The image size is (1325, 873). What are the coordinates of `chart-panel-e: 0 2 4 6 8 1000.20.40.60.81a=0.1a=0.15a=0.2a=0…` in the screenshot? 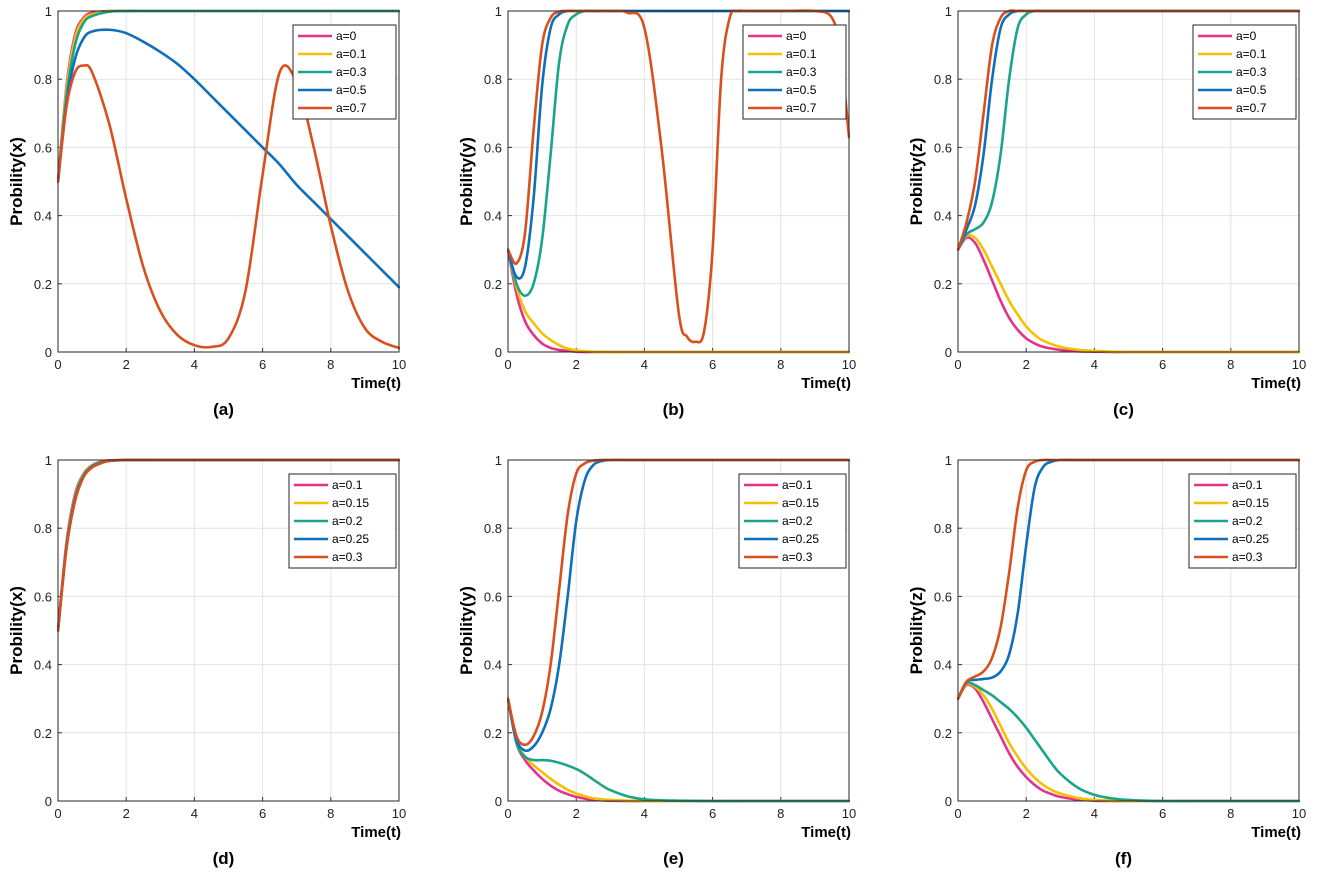 It's located at (656, 660).